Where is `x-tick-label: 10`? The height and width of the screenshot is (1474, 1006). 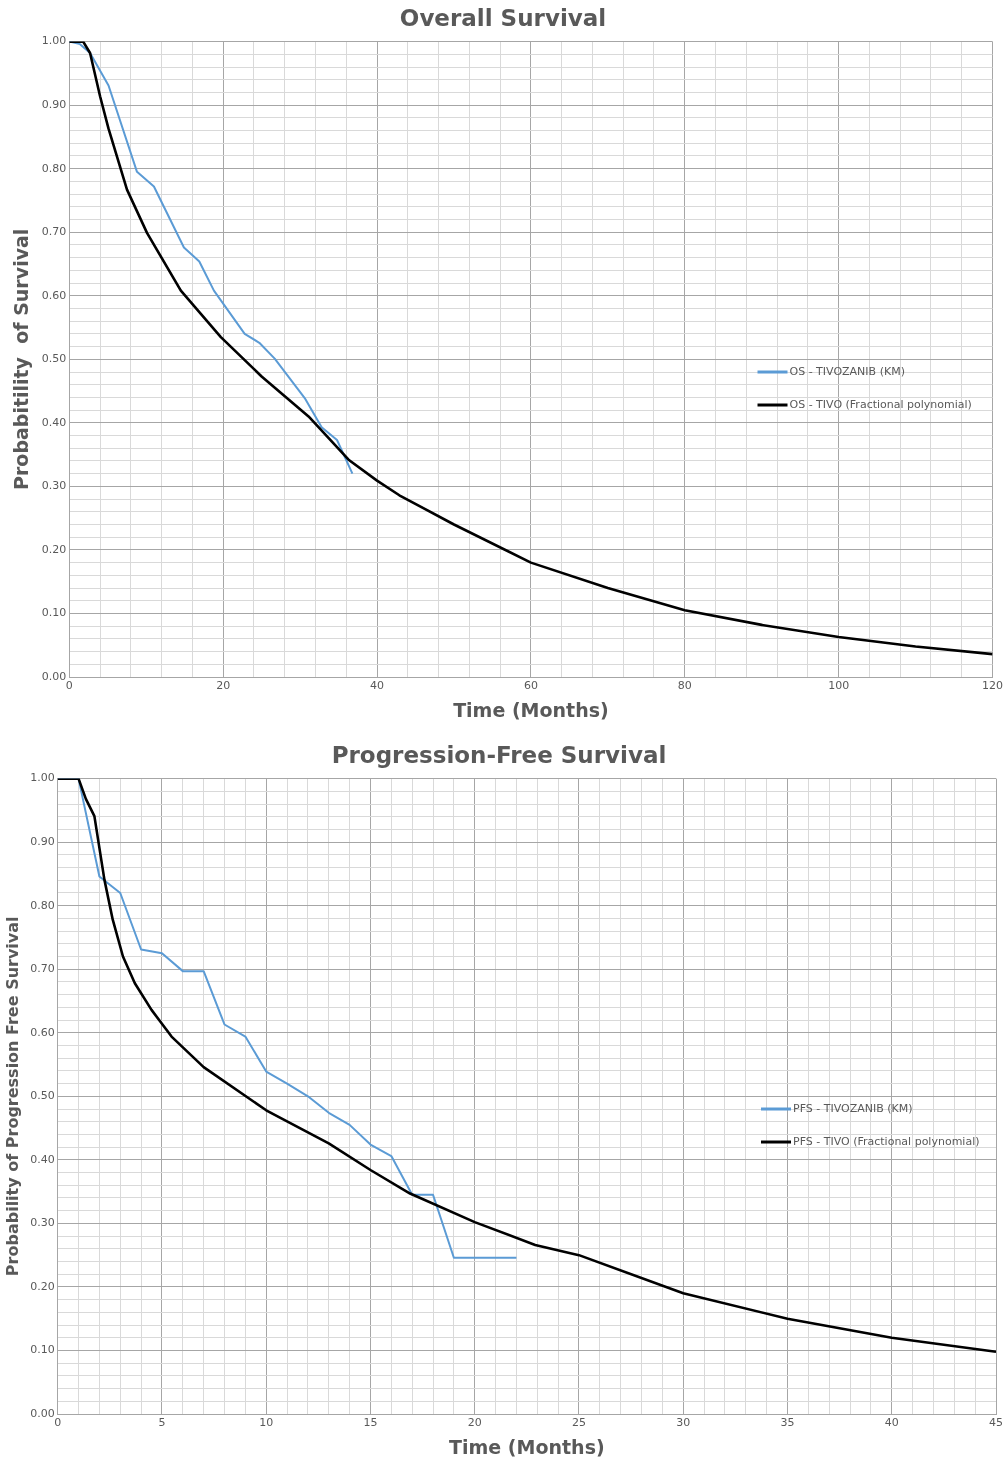 x-tick-label: 10 is located at coordinates (266, 1423).